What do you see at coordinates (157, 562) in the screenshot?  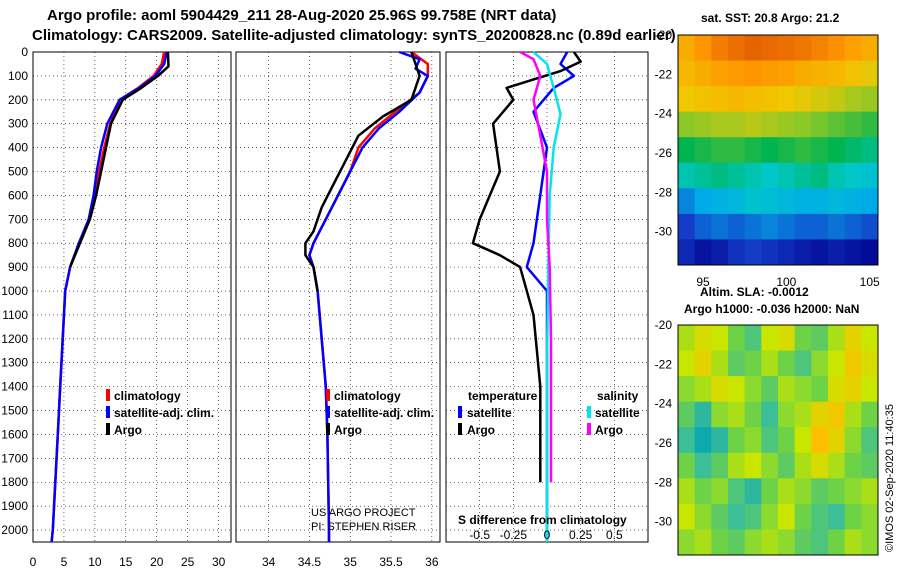 I see `x-tick-label: 20` at bounding box center [157, 562].